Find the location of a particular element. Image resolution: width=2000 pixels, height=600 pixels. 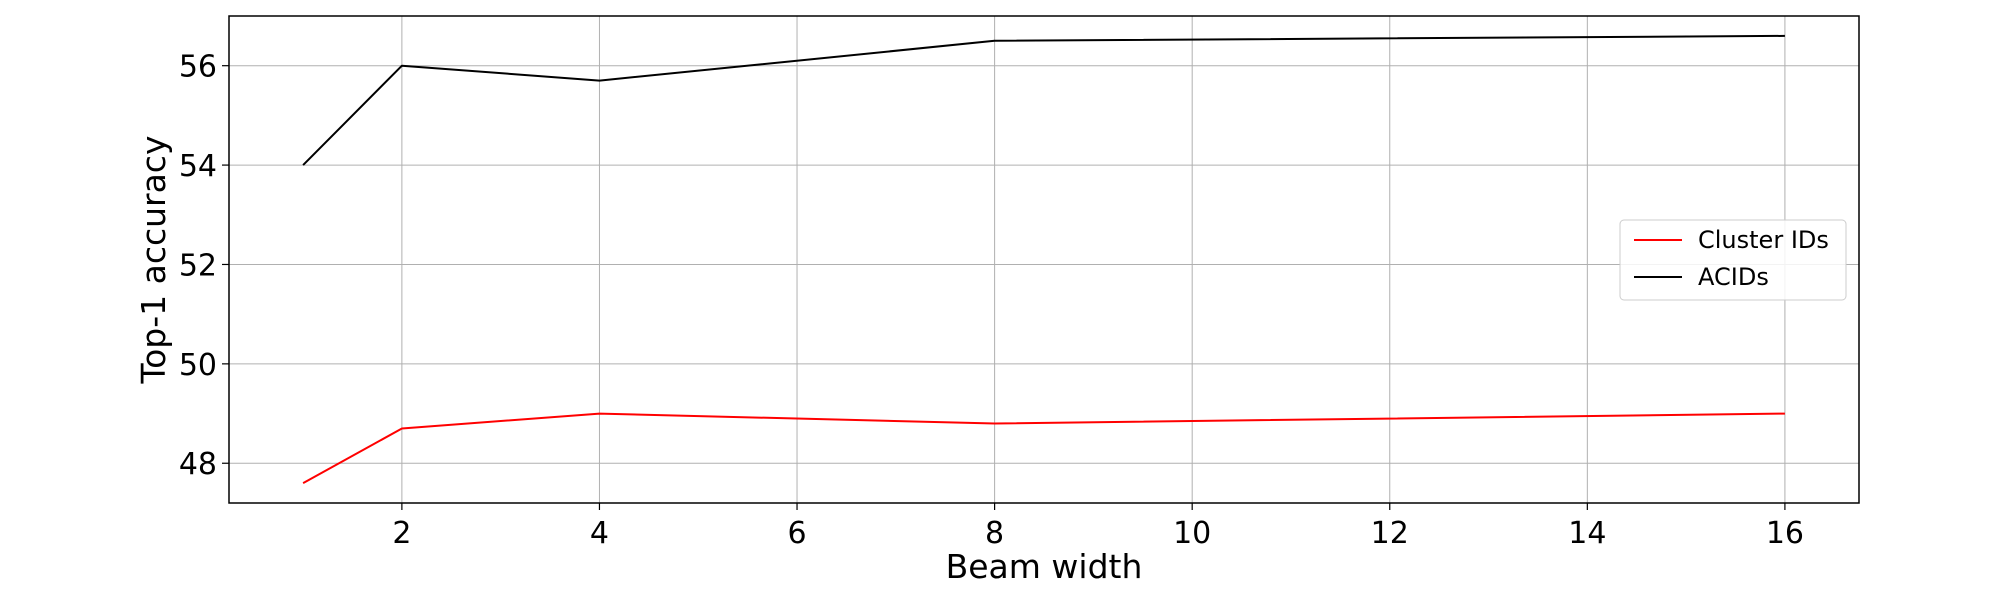

y-axis-label: Top-1 accuracy is located at coordinates (153, 260).